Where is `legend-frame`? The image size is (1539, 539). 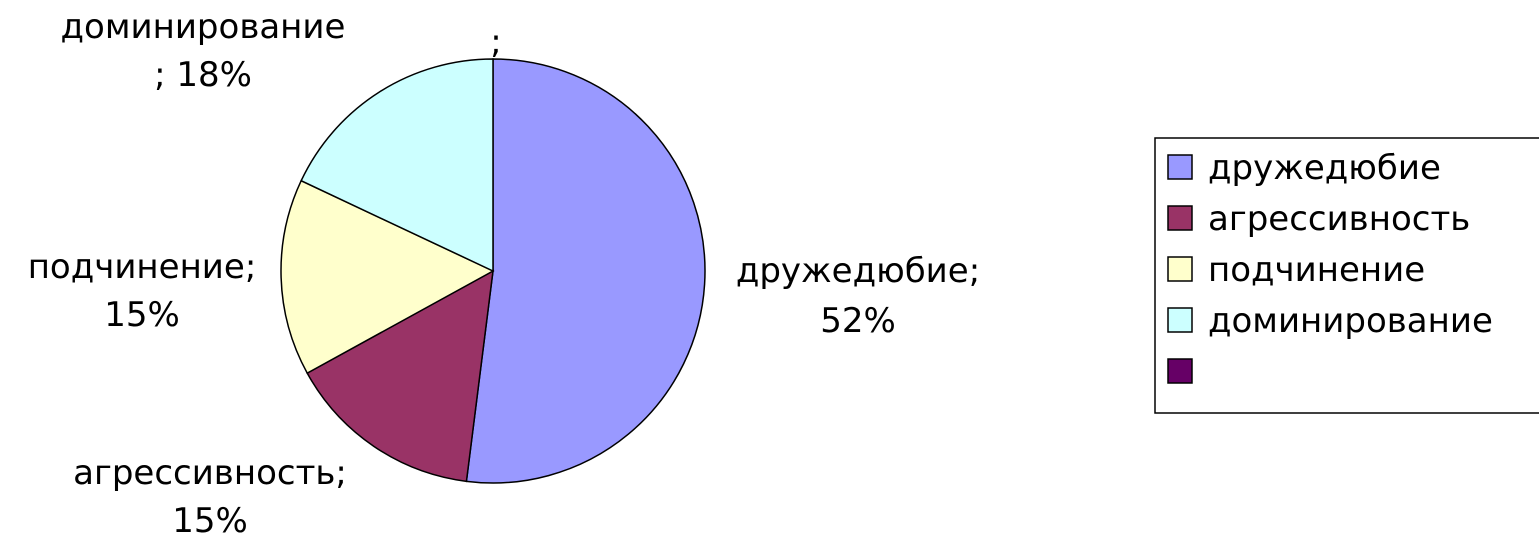 legend-frame is located at coordinates (1346, 275).